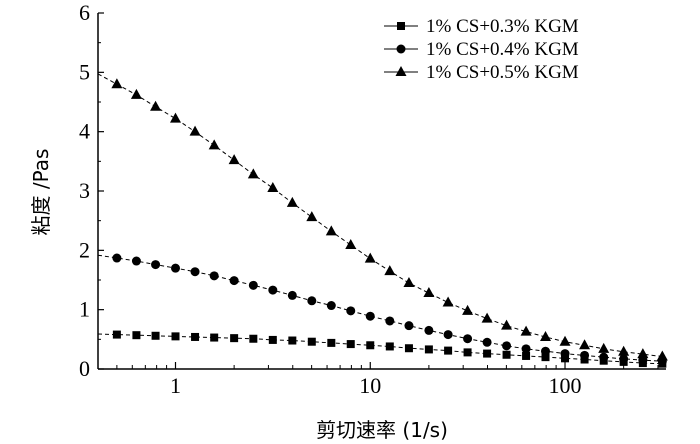 This screenshot has width=700, height=444. What do you see at coordinates (41, 192) in the screenshot?
I see `y-axis-title: 粘度 /Pas` at bounding box center [41, 192].